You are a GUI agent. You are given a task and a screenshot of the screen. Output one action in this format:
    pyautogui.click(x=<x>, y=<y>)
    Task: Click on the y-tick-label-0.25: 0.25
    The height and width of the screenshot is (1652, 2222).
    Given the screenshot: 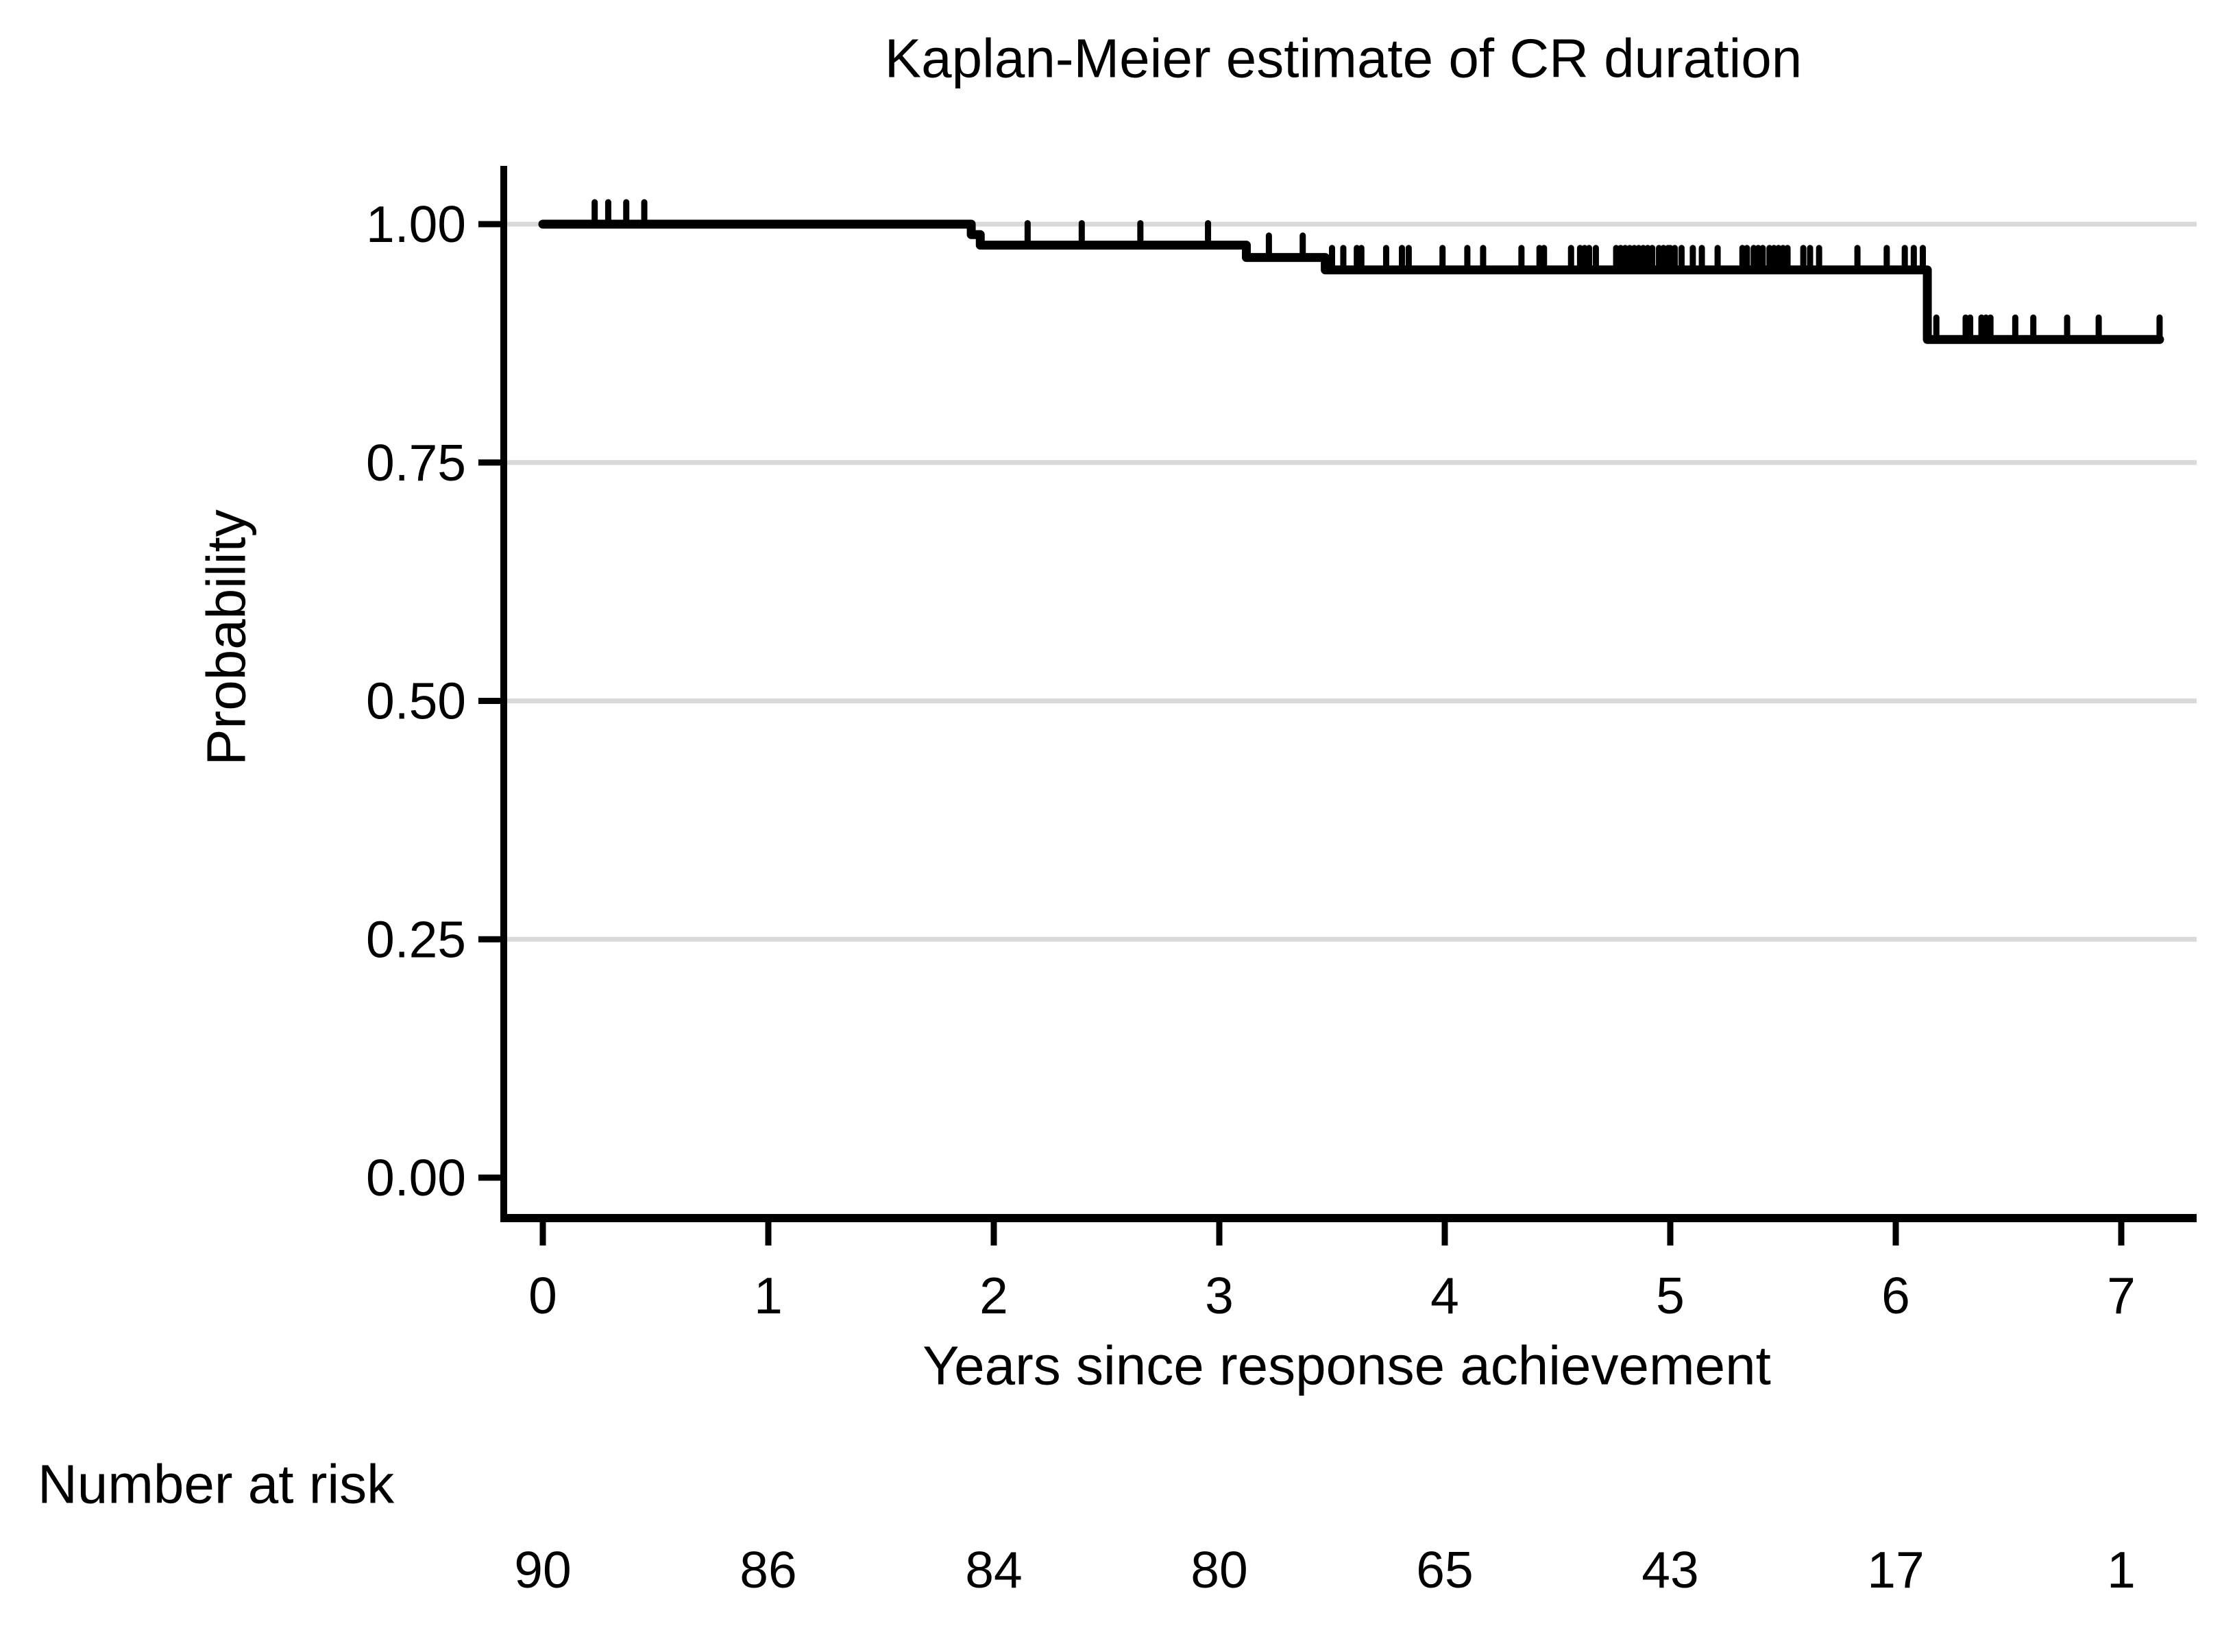 What is the action you would take?
    pyautogui.click(x=416, y=939)
    